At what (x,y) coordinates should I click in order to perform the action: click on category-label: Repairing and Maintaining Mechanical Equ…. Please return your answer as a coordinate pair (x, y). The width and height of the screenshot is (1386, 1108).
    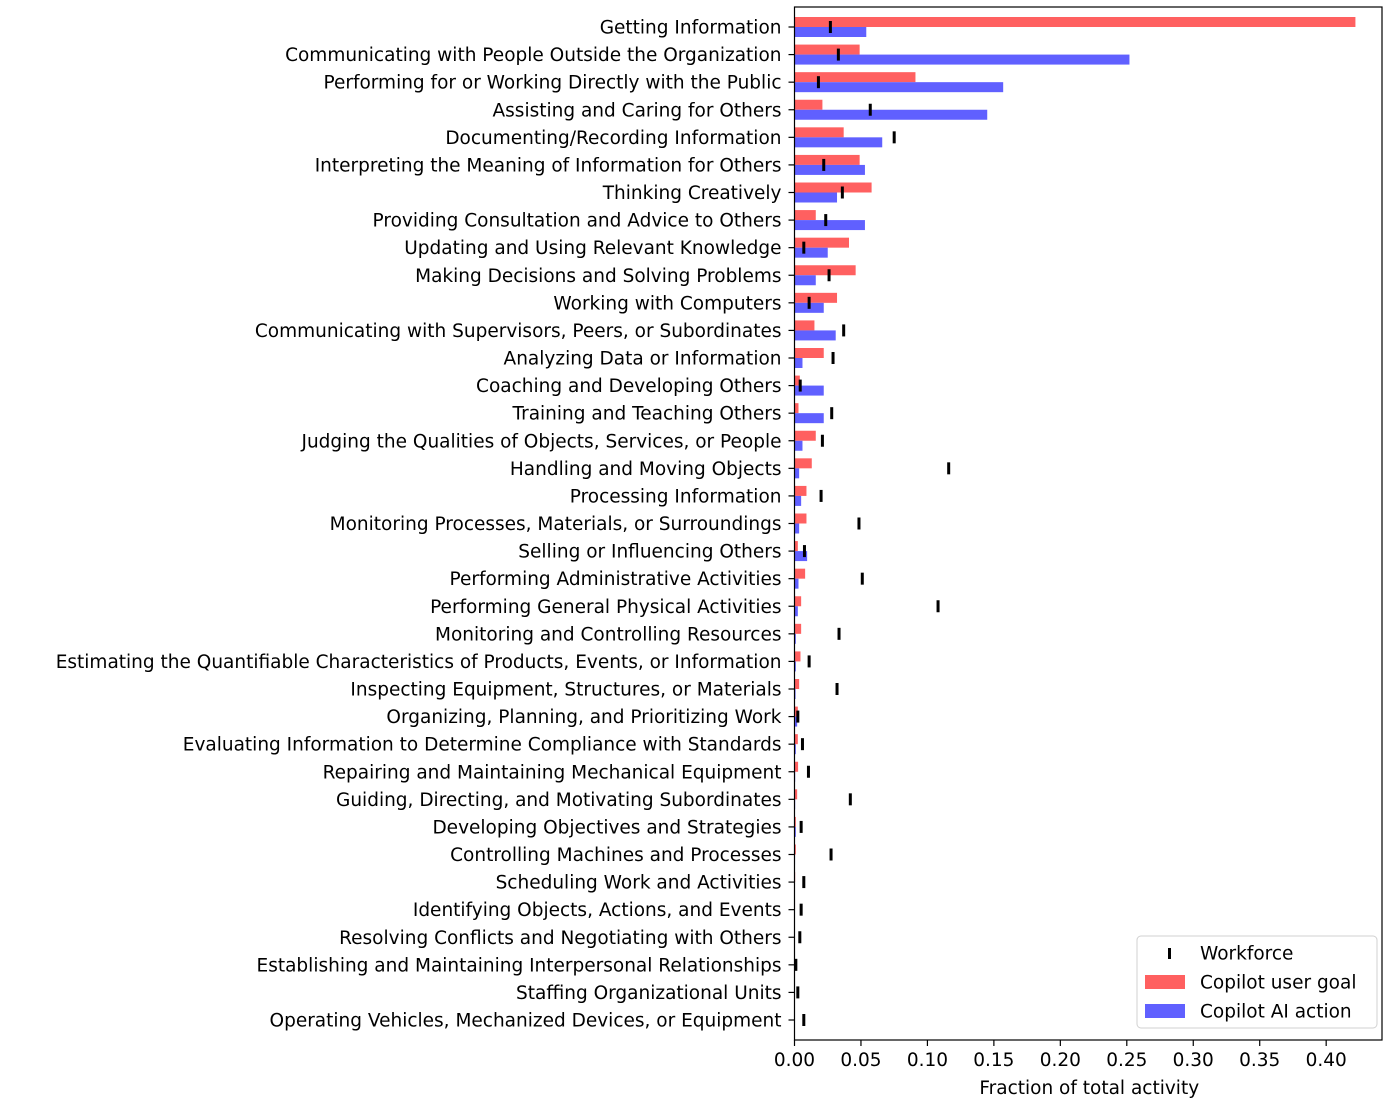
    Looking at the image, I should click on (552, 772).